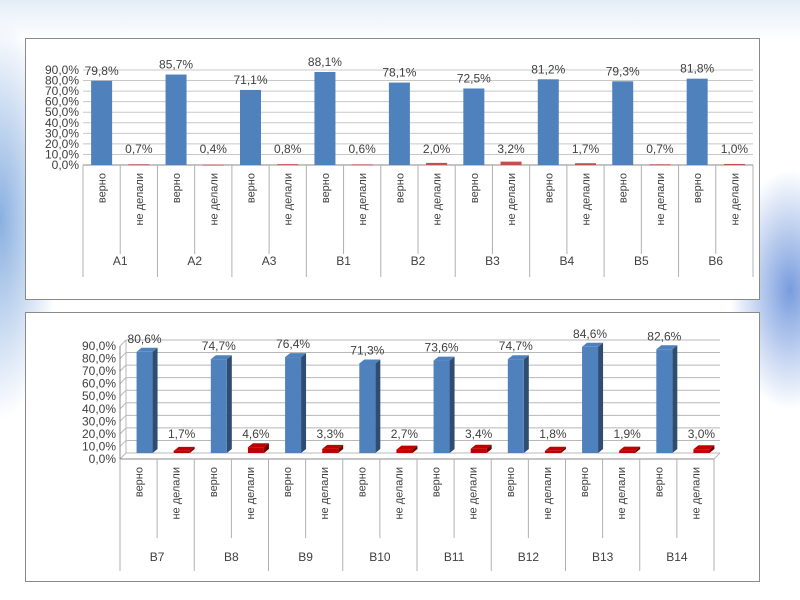 The height and width of the screenshot is (600, 800). I want to click on data-label: 1,8%, so click(553, 434).